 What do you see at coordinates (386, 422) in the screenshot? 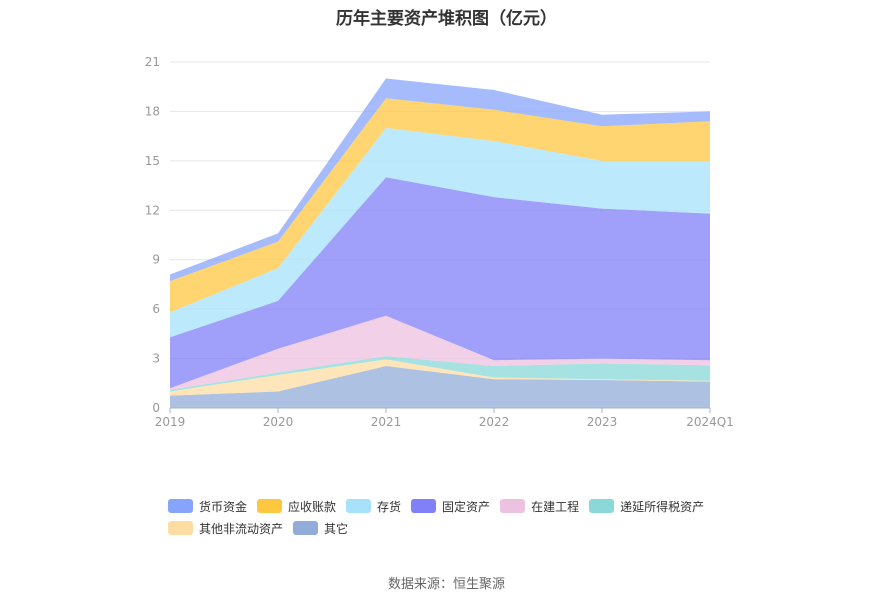
I see `x-tick-label: 2021` at bounding box center [386, 422].